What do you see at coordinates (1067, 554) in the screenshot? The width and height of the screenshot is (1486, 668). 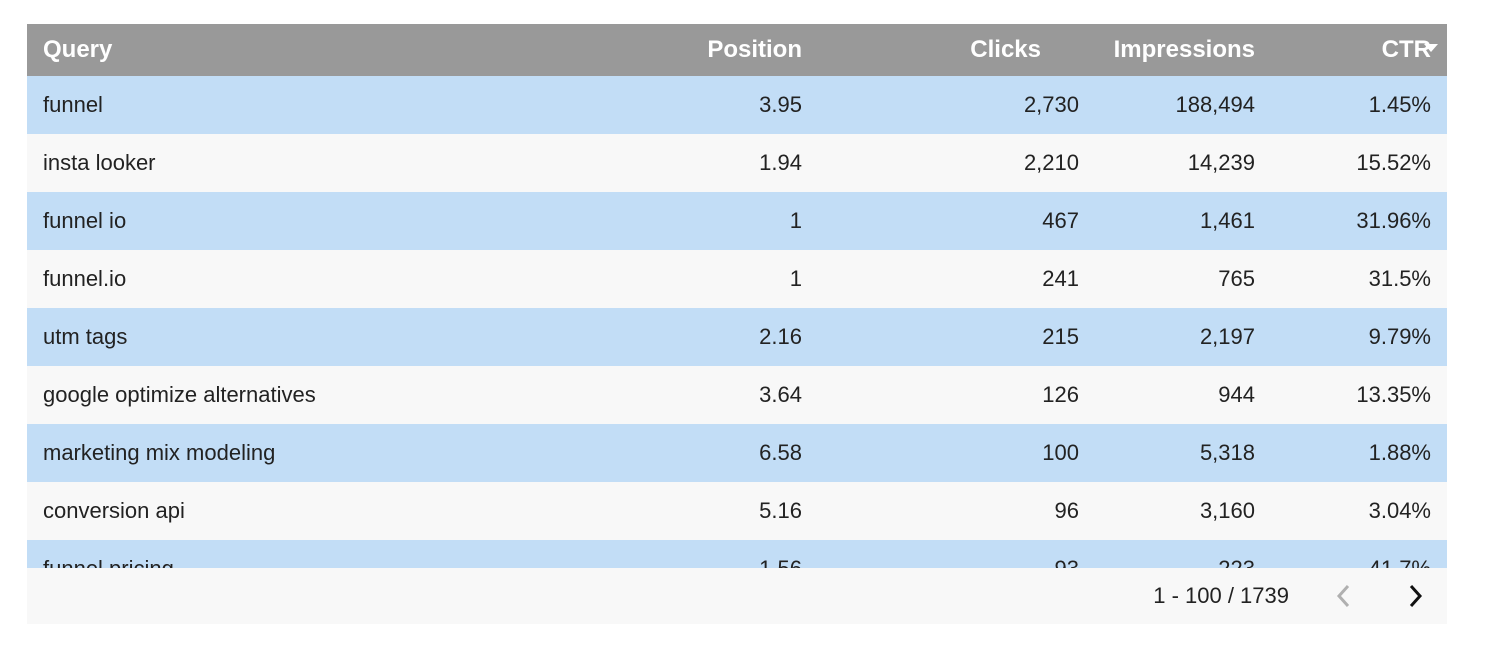 I see `table-cell: 93` at bounding box center [1067, 554].